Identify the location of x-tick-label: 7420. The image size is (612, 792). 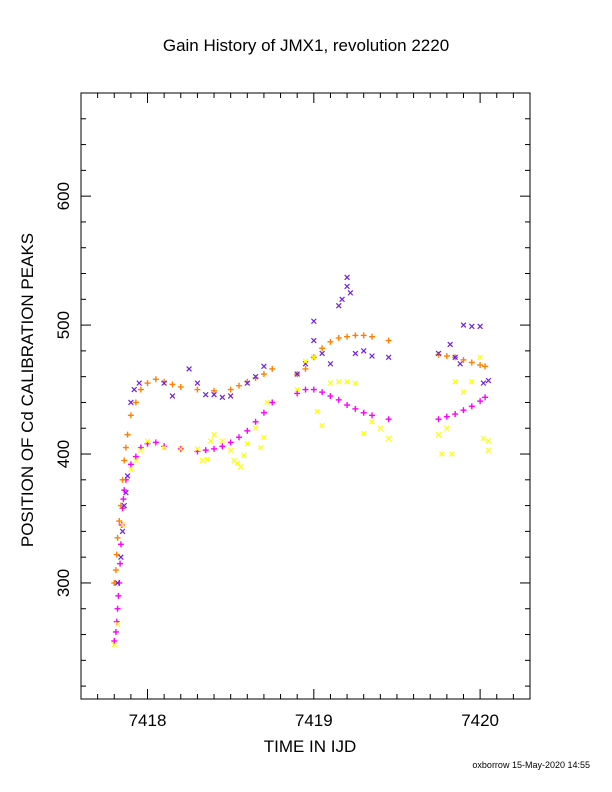
(480, 720).